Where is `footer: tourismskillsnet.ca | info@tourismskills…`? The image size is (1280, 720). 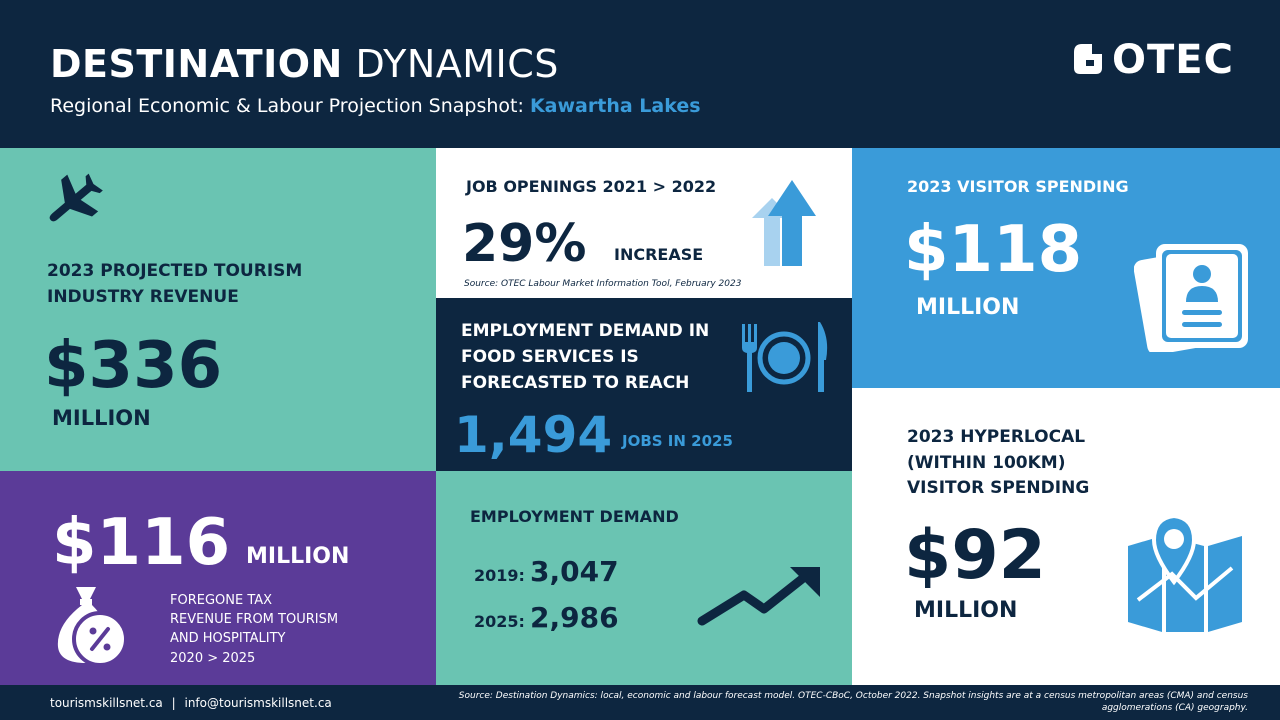
footer: tourismskillsnet.ca | info@tourismskills… is located at coordinates (640, 702).